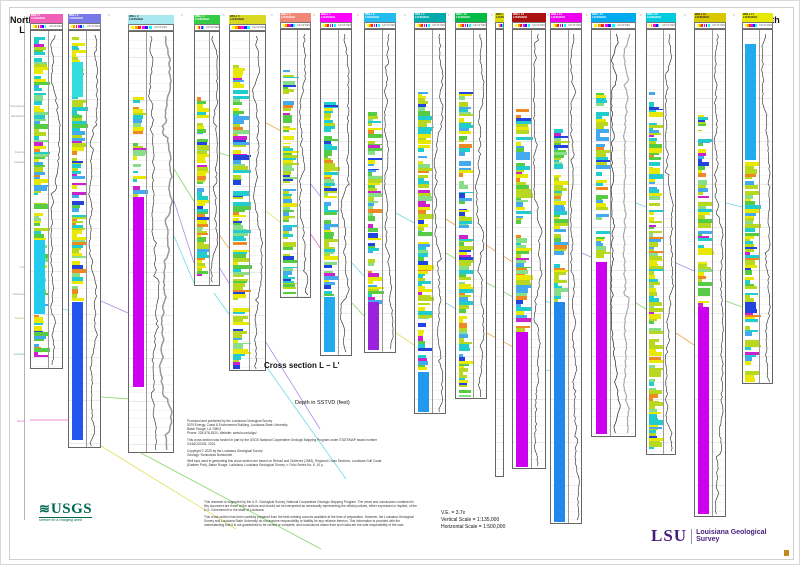 The width and height of the screenshot is (800, 565). What do you see at coordinates (336, 184) in the screenshot?
I see `well-strip: WELL 7 LOUISIANA GR SP RES` at bounding box center [336, 184].